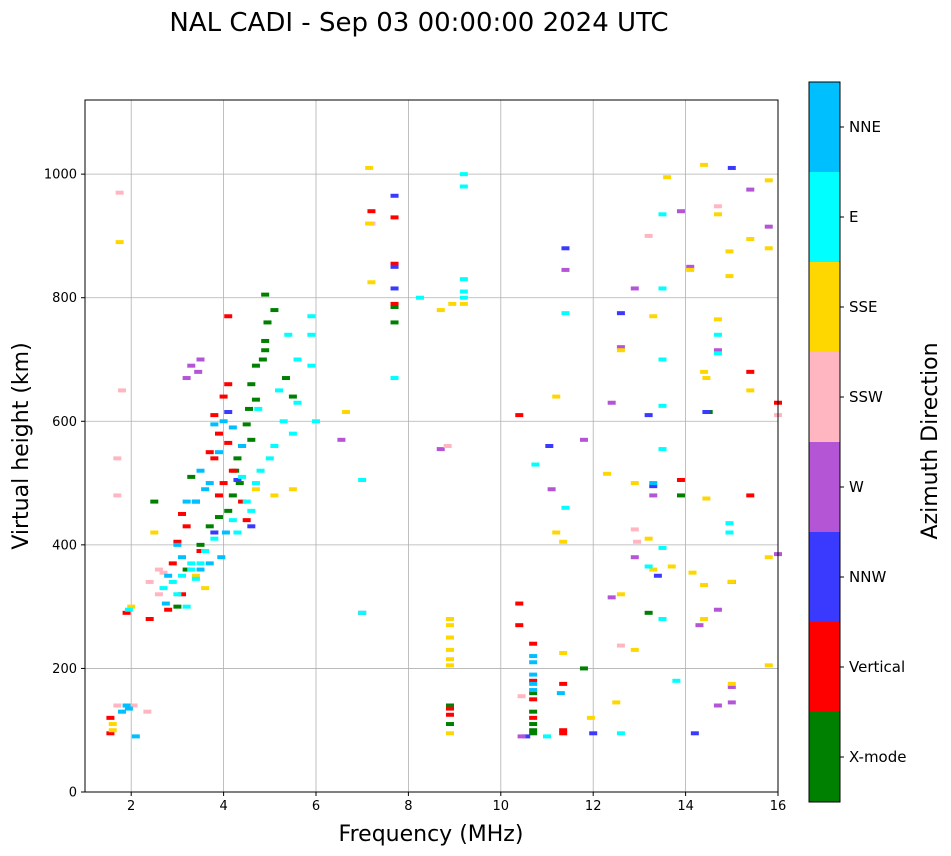 Image resolution: width=951 pixels, height=856 pixels. I want to click on x-tick-label: 14, so click(685, 806).